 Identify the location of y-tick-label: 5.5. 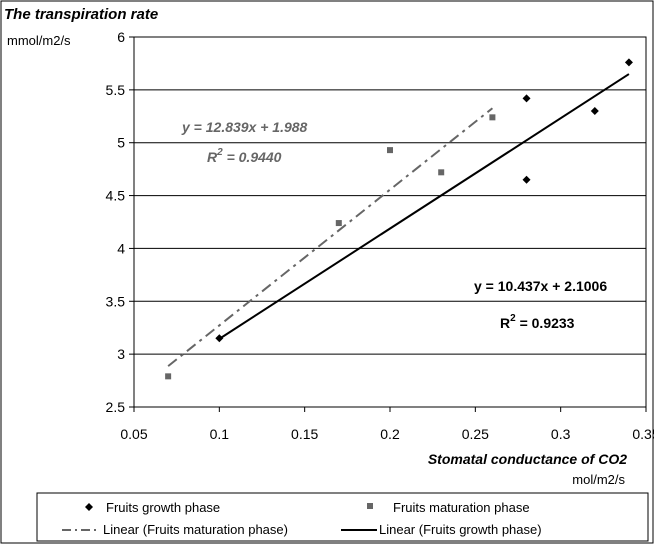
(116, 90).